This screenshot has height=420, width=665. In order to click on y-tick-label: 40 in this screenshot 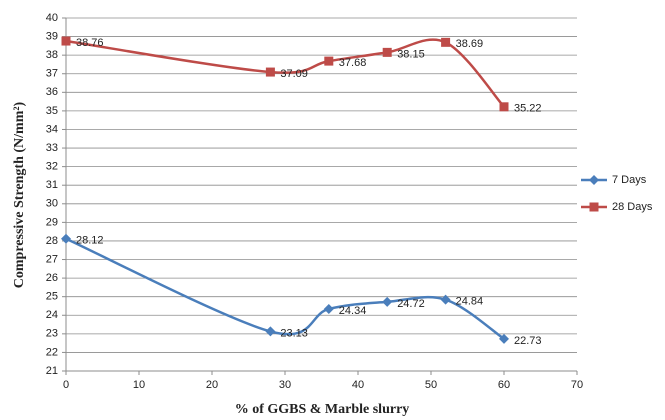, I will do `click(52, 18)`.